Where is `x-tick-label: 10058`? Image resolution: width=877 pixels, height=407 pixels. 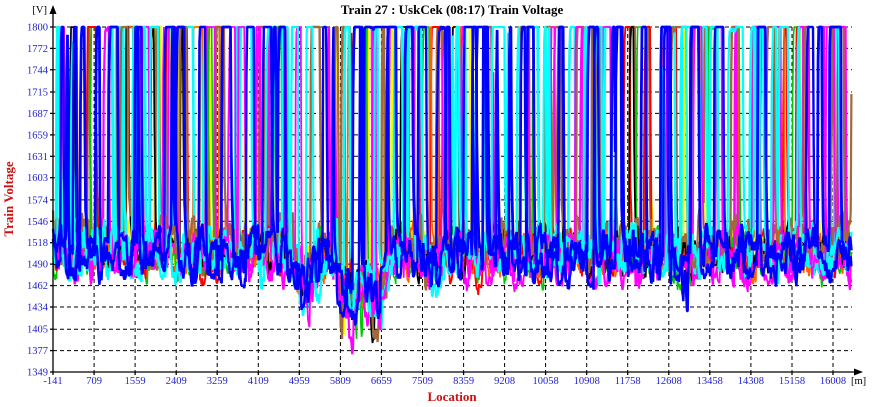 x-tick-label: 10058 is located at coordinates (545, 381).